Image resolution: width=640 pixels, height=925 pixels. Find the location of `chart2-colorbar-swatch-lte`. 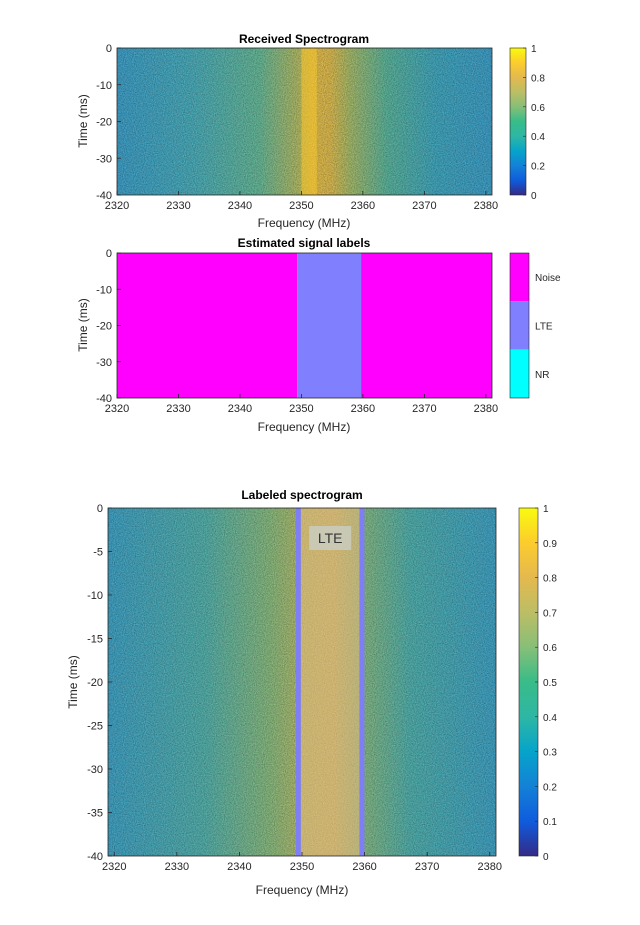

chart2-colorbar-swatch-lte is located at coordinates (519, 325).